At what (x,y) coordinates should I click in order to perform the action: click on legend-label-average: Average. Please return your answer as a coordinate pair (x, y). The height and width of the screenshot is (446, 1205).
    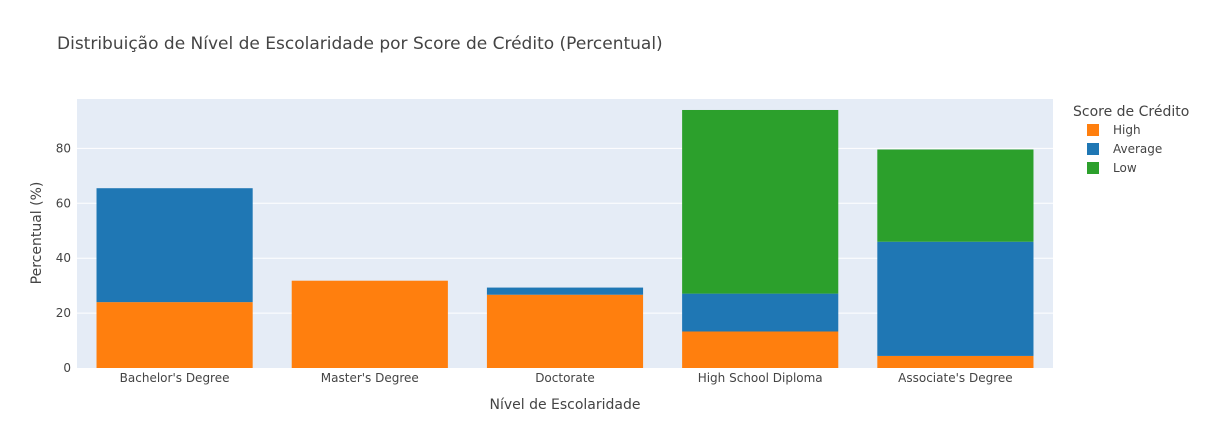
    Looking at the image, I should click on (1137, 149).